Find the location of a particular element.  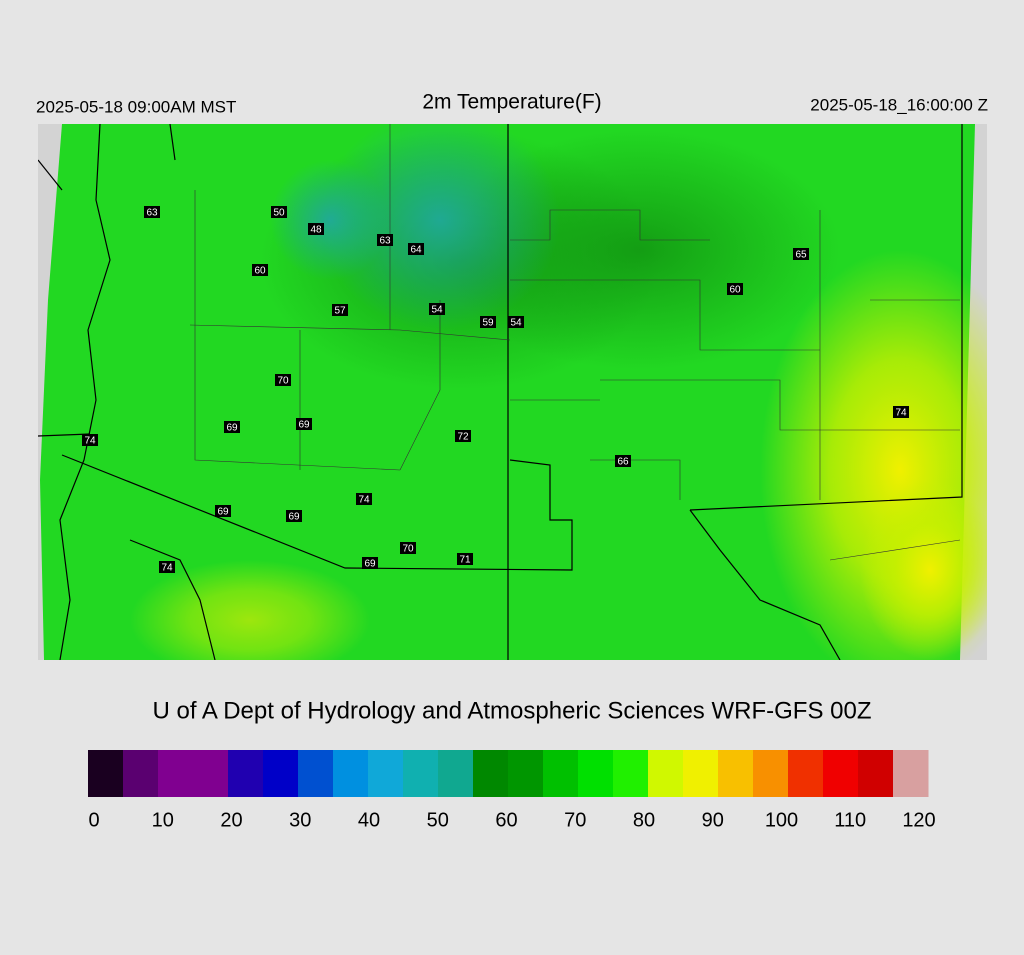

station-temp: 71 is located at coordinates (465, 560).